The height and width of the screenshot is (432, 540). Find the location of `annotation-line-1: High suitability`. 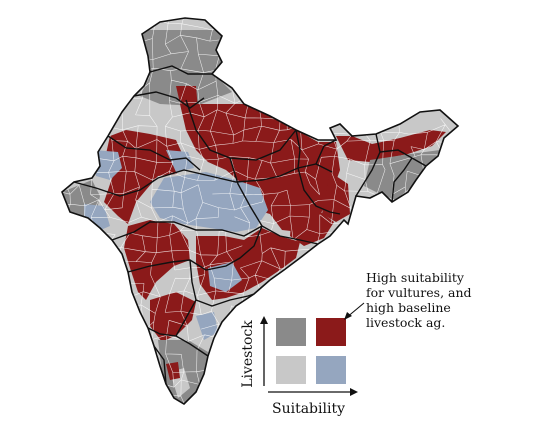

annotation-line-1: High suitability is located at coordinates (415, 277).